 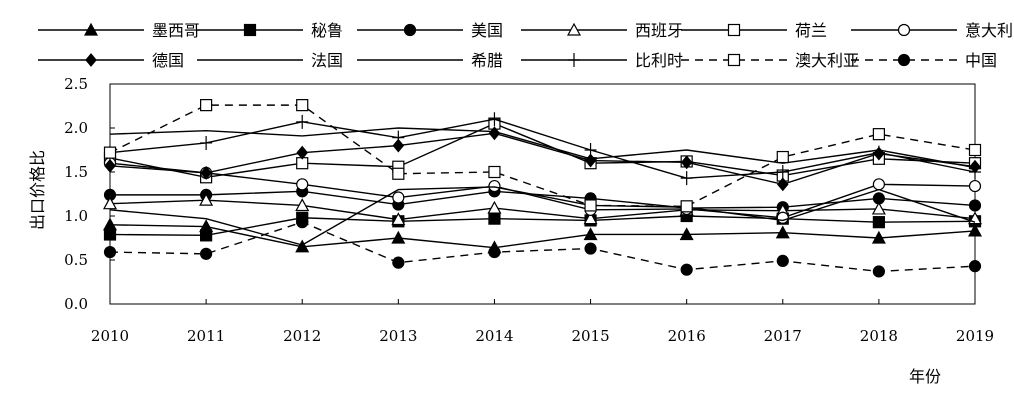 I want to click on y-axis-title: 出口价格比, so click(x=37, y=190).